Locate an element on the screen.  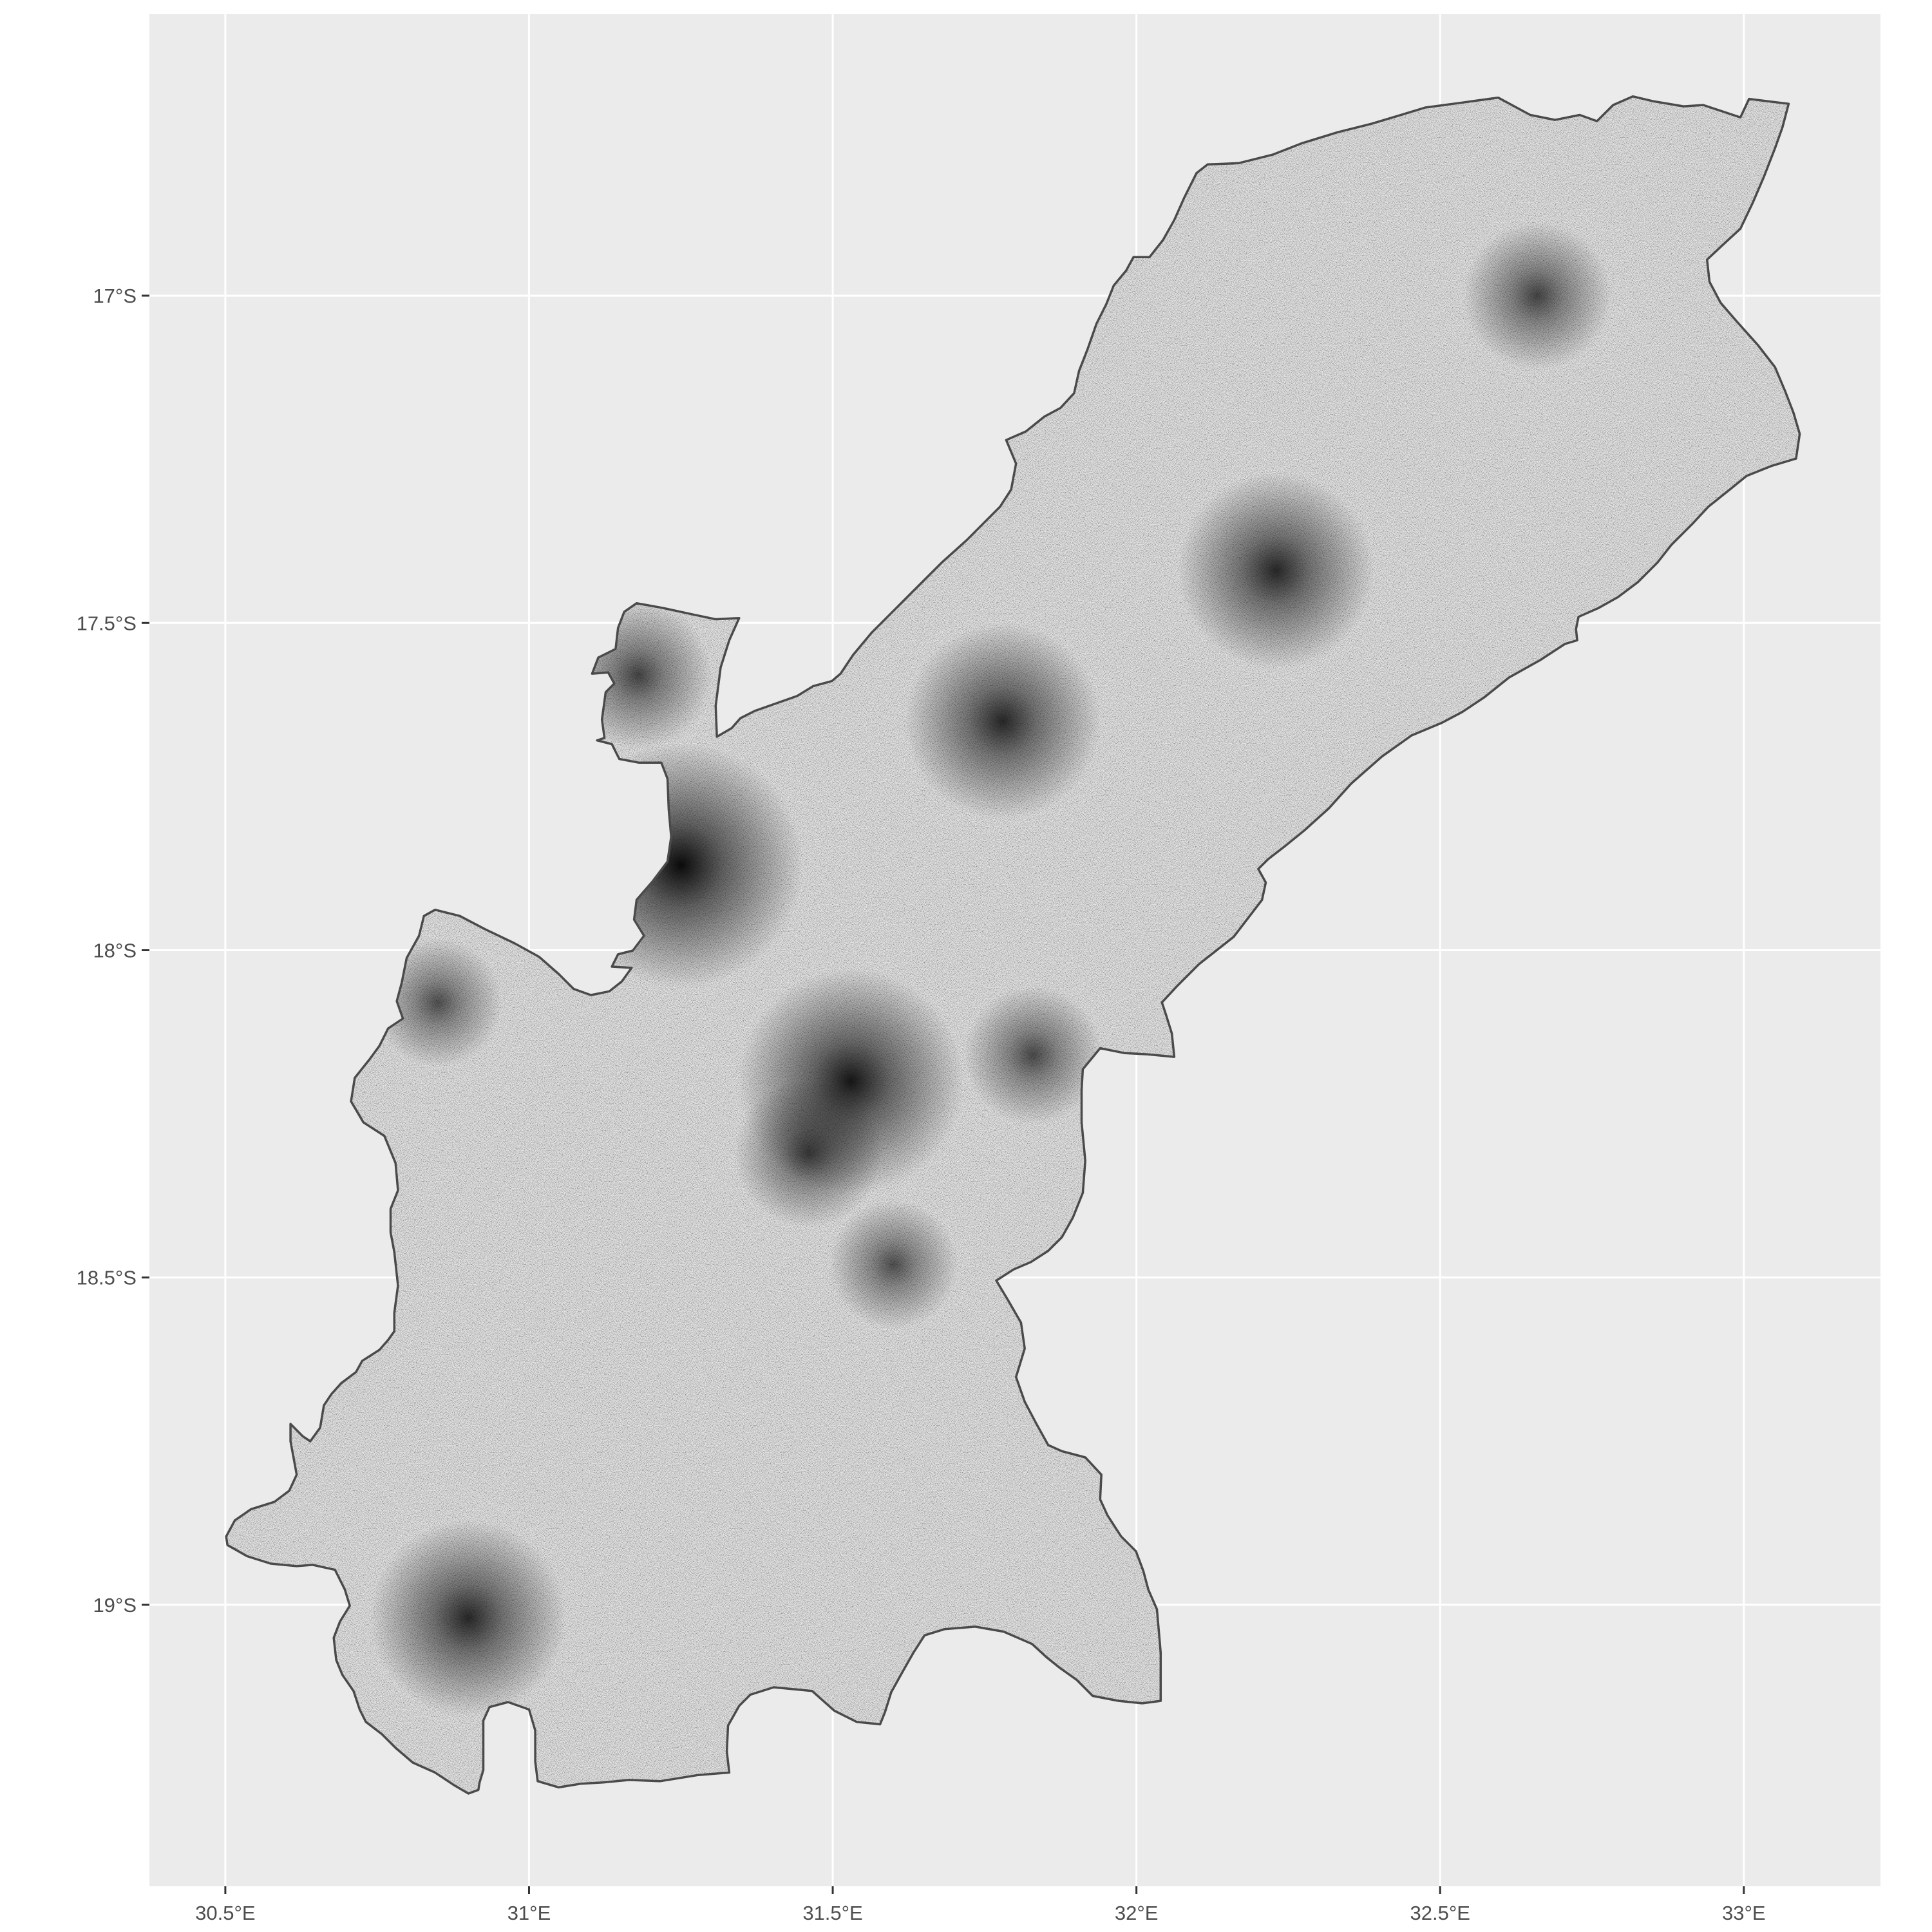
x-tick-label: 31.5°E is located at coordinates (832, 1913).